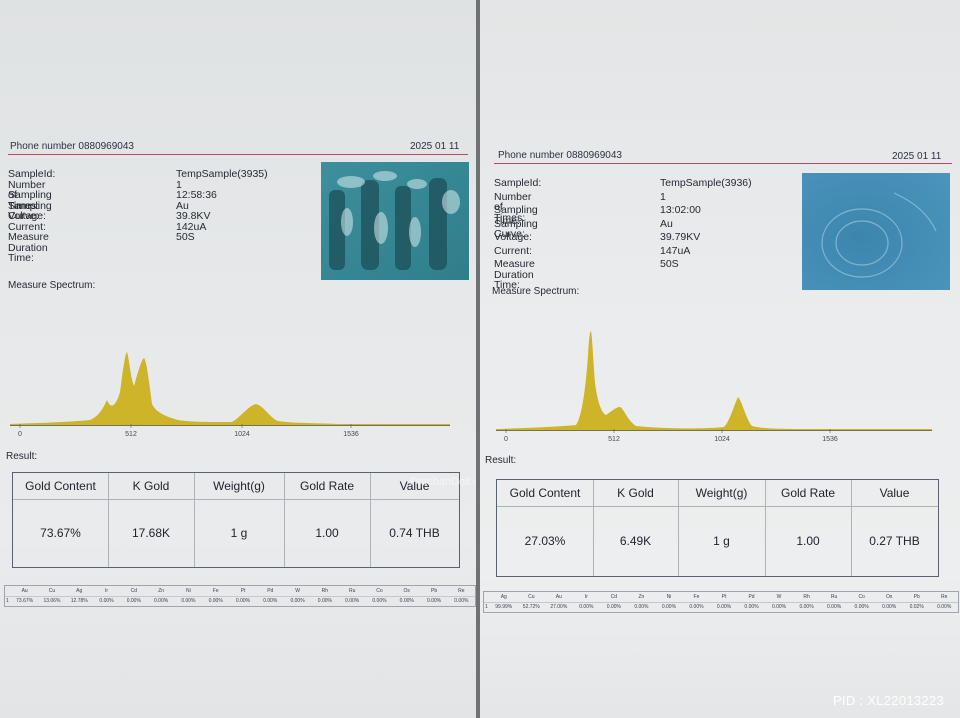 Image resolution: width=960 pixels, height=718 pixels. What do you see at coordinates (486, 607) in the screenshot?
I see `row-number: 1` at bounding box center [486, 607].